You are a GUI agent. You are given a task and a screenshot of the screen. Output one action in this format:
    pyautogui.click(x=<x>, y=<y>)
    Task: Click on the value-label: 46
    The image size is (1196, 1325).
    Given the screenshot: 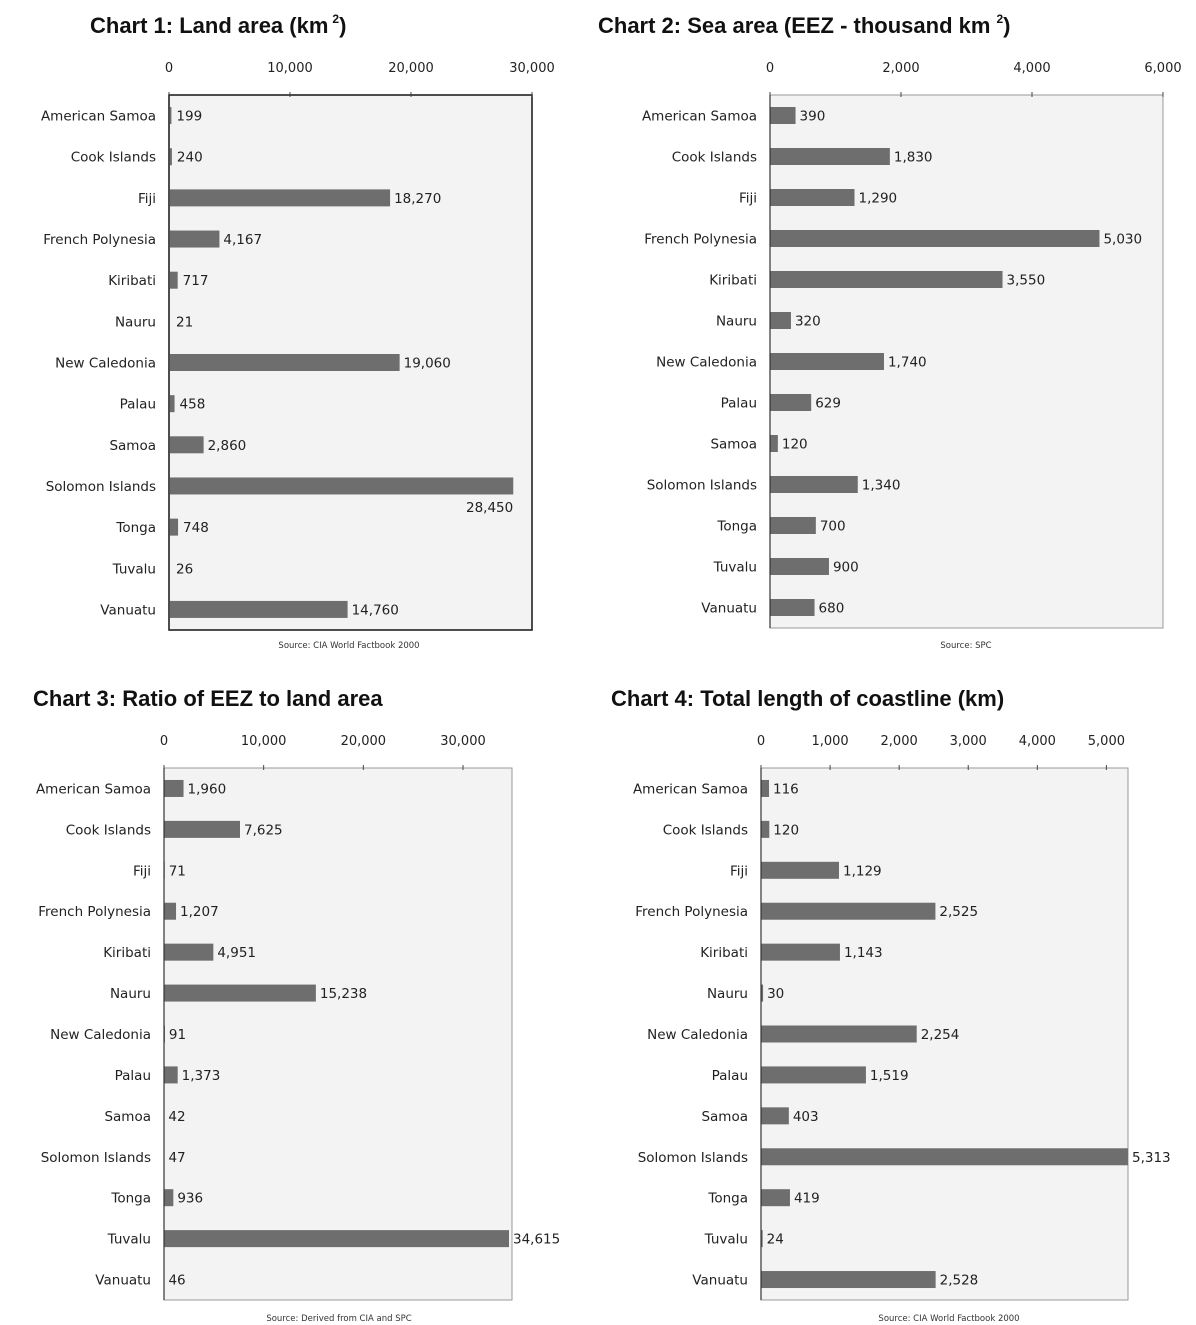 What is the action you would take?
    pyautogui.click(x=176, y=1281)
    